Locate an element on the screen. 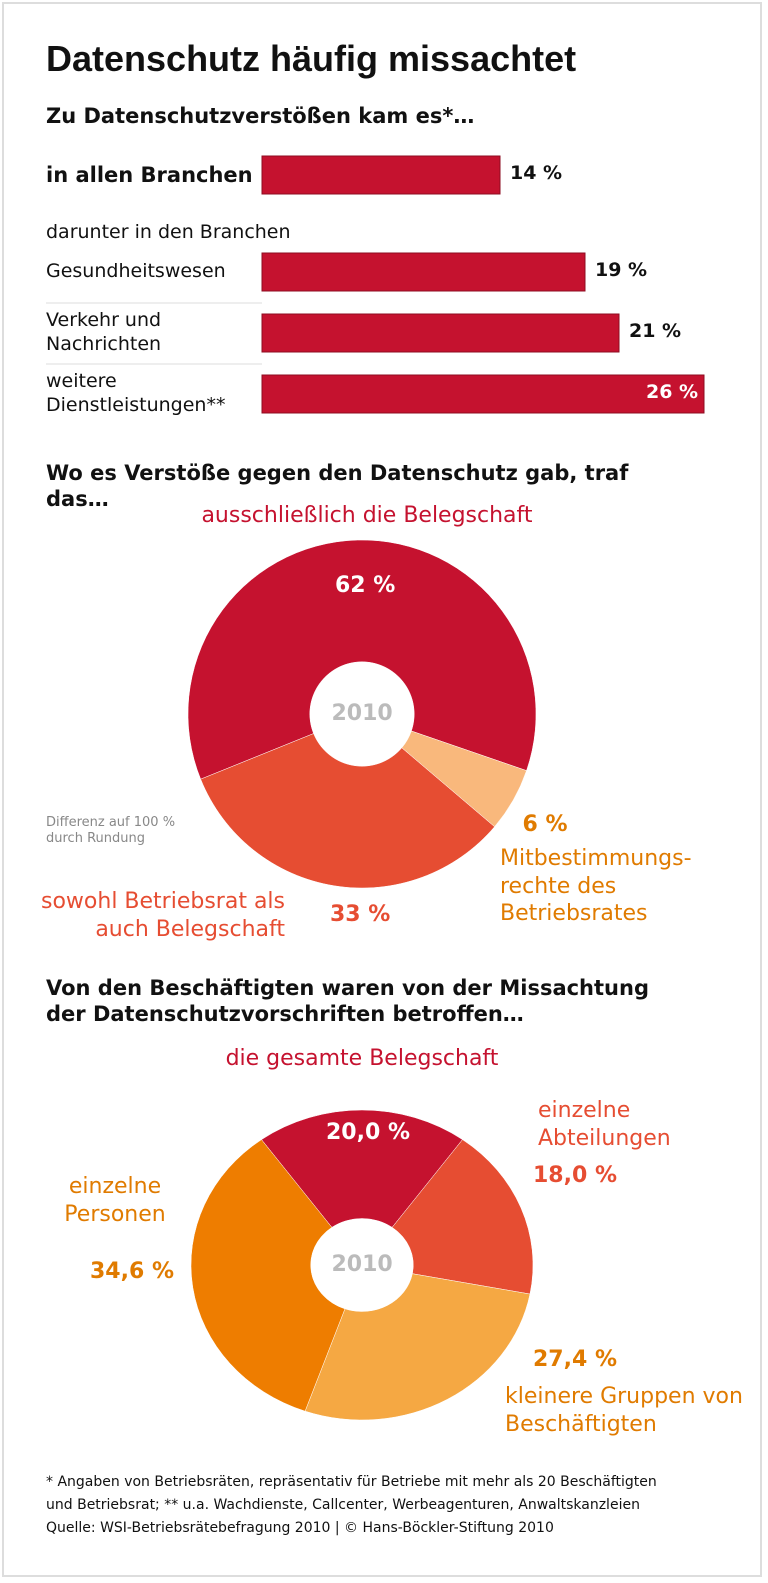  value-label: 33 % is located at coordinates (360, 914).